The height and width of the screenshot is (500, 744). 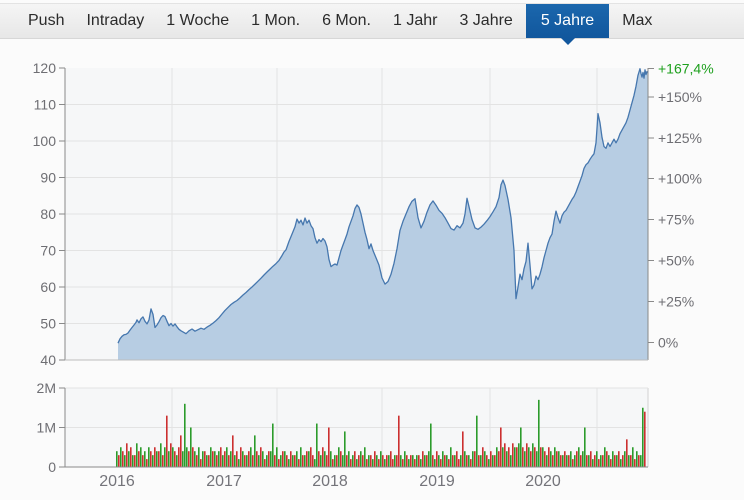 I want to click on tab-label: 3 Jahre, so click(x=486, y=20).